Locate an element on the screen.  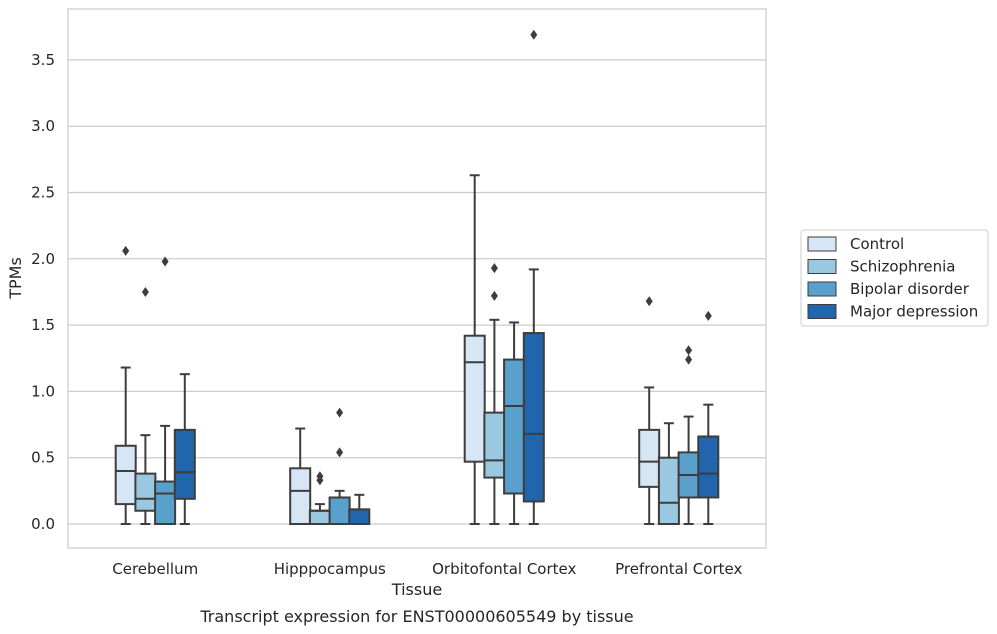
x-axis-label: Tissue is located at coordinates (416, 589).